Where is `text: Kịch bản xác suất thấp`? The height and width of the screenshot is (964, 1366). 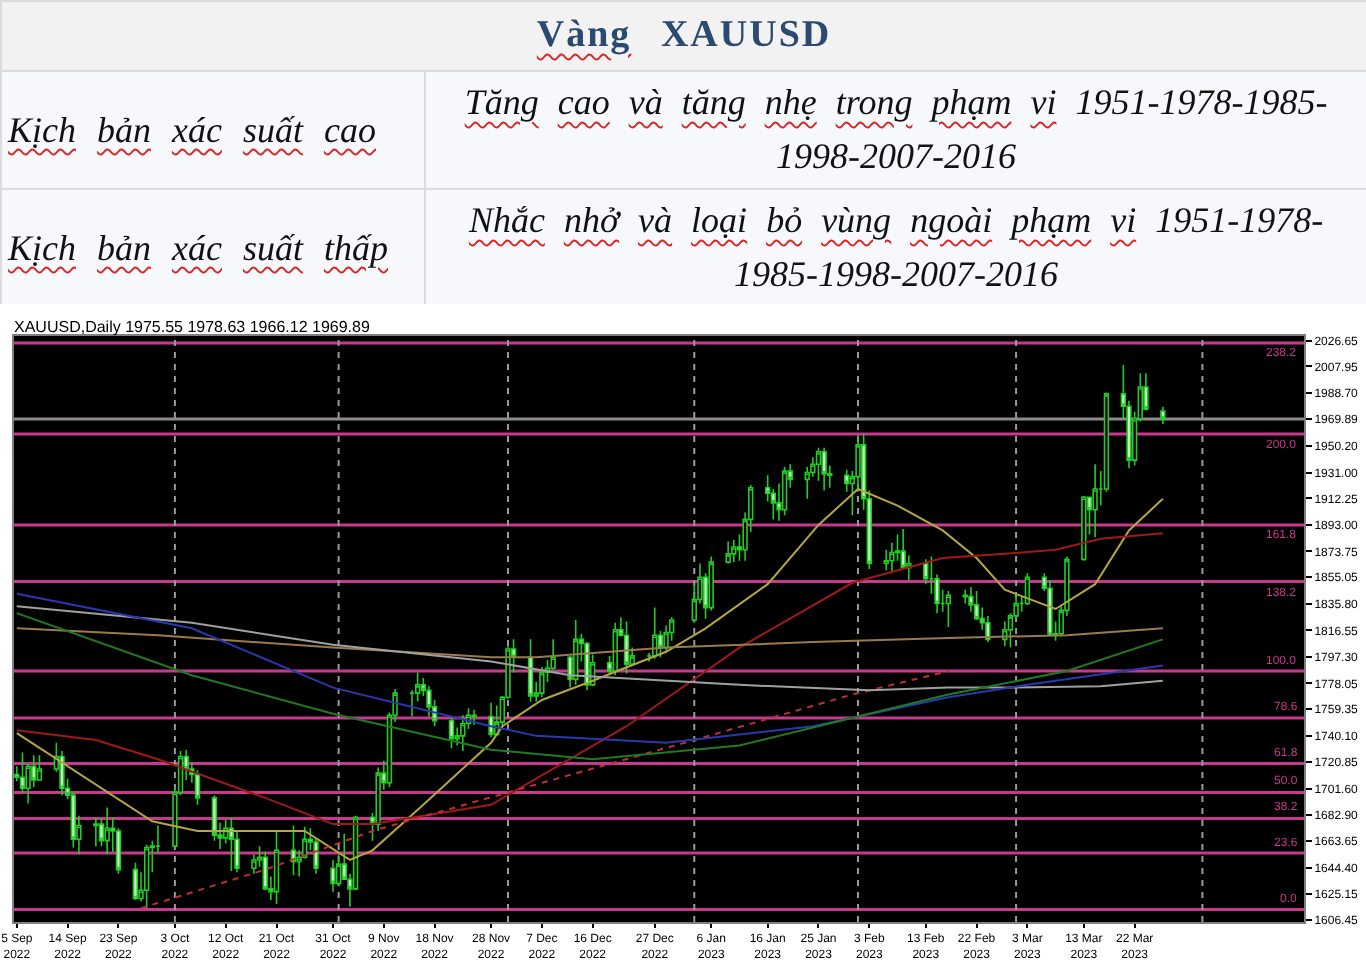
text: Kịch bản xác suất thấp is located at coordinates (198, 247).